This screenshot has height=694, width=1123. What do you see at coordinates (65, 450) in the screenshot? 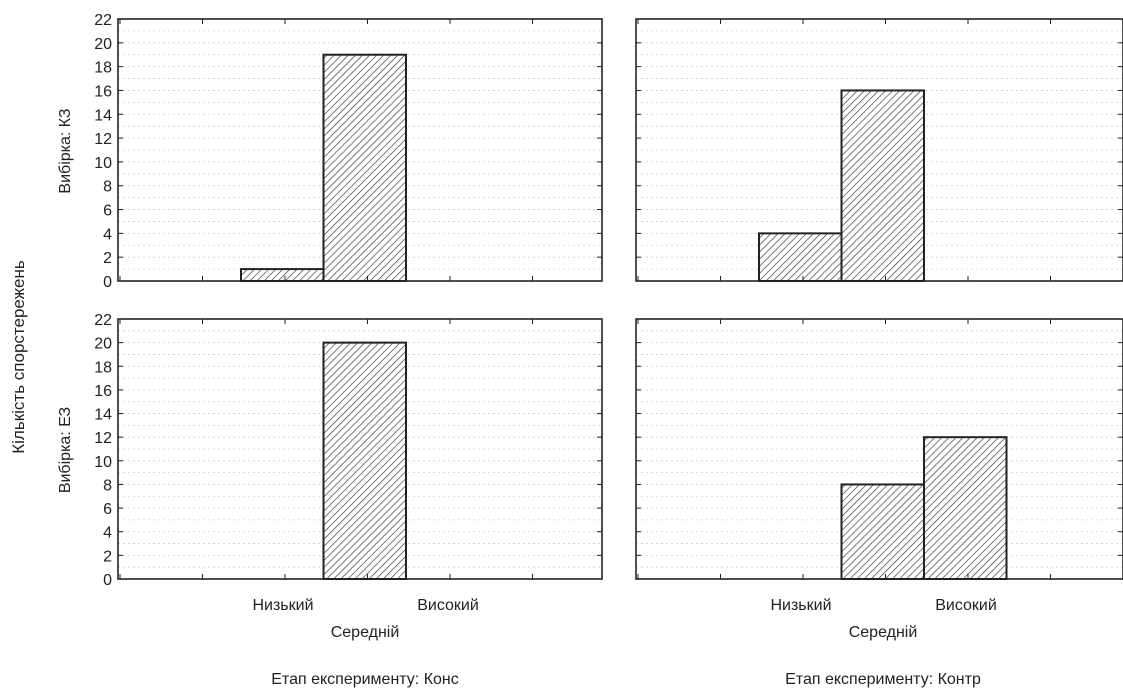
I see `row-label-bottom: Вибірка: ЕЗ` at bounding box center [65, 450].